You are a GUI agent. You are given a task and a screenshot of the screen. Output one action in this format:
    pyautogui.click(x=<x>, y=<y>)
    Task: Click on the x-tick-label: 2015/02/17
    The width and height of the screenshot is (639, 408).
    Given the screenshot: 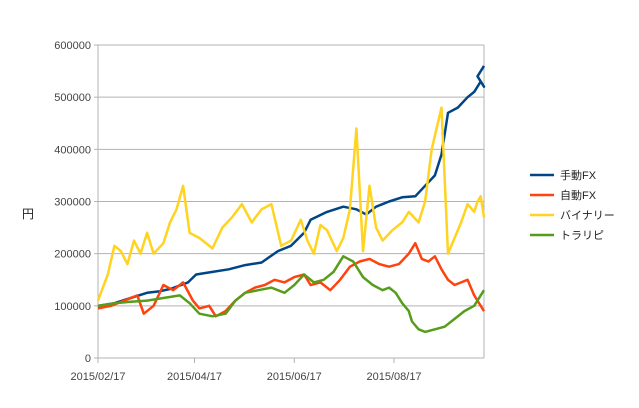 What is the action you would take?
    pyautogui.click(x=97, y=377)
    